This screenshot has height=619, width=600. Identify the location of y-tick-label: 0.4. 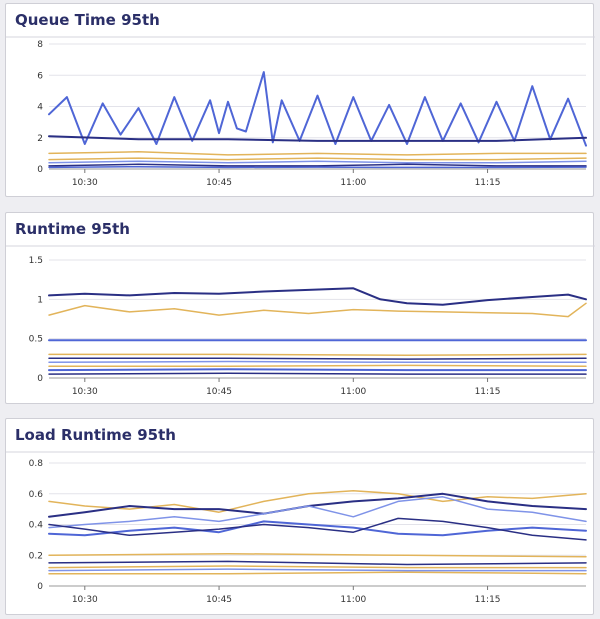
(36, 526).